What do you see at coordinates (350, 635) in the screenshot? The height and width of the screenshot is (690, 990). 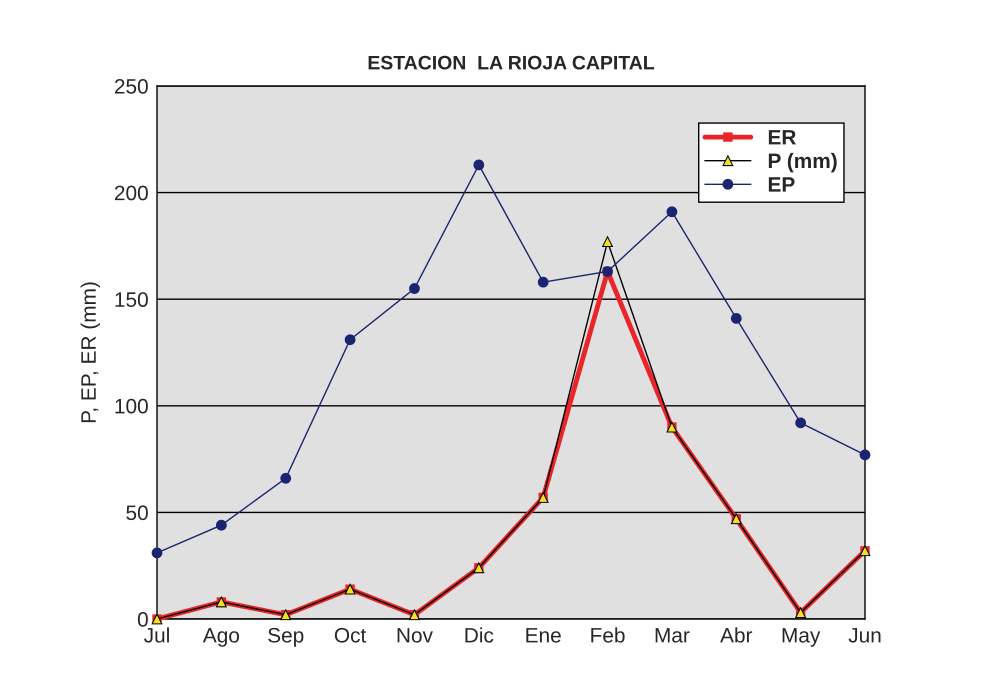 I see `x-tick-label: Oct` at bounding box center [350, 635].